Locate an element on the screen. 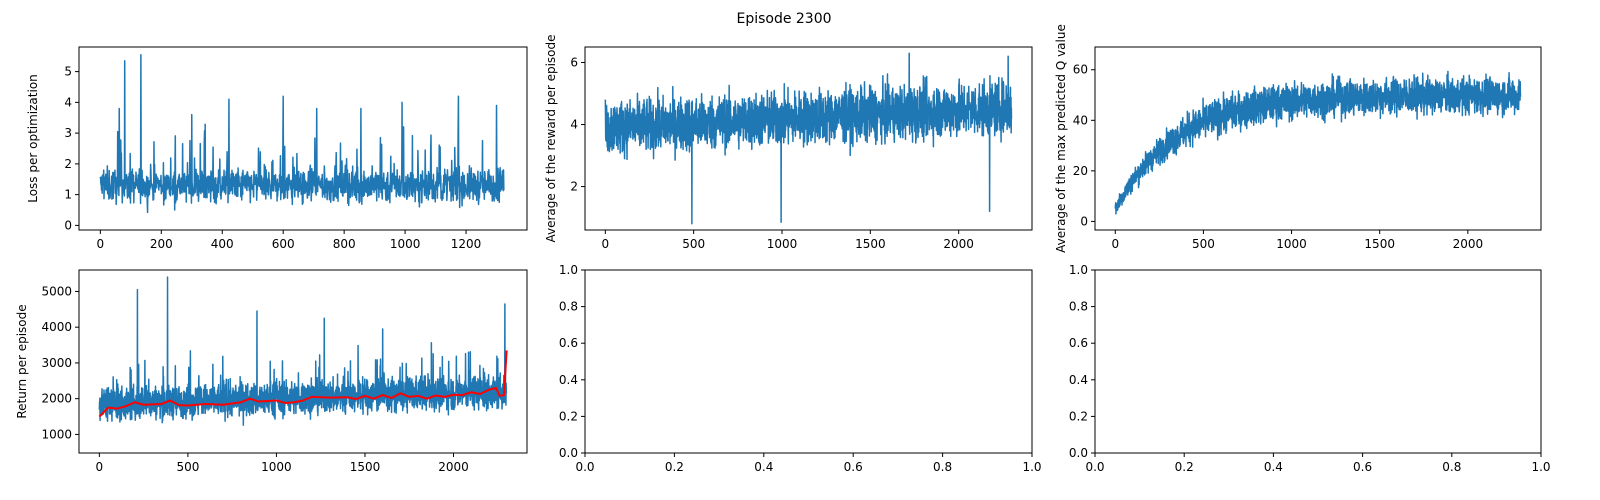 This screenshot has width=1600, height=500. x-tick-label-return-4: 2000 is located at coordinates (453, 467).